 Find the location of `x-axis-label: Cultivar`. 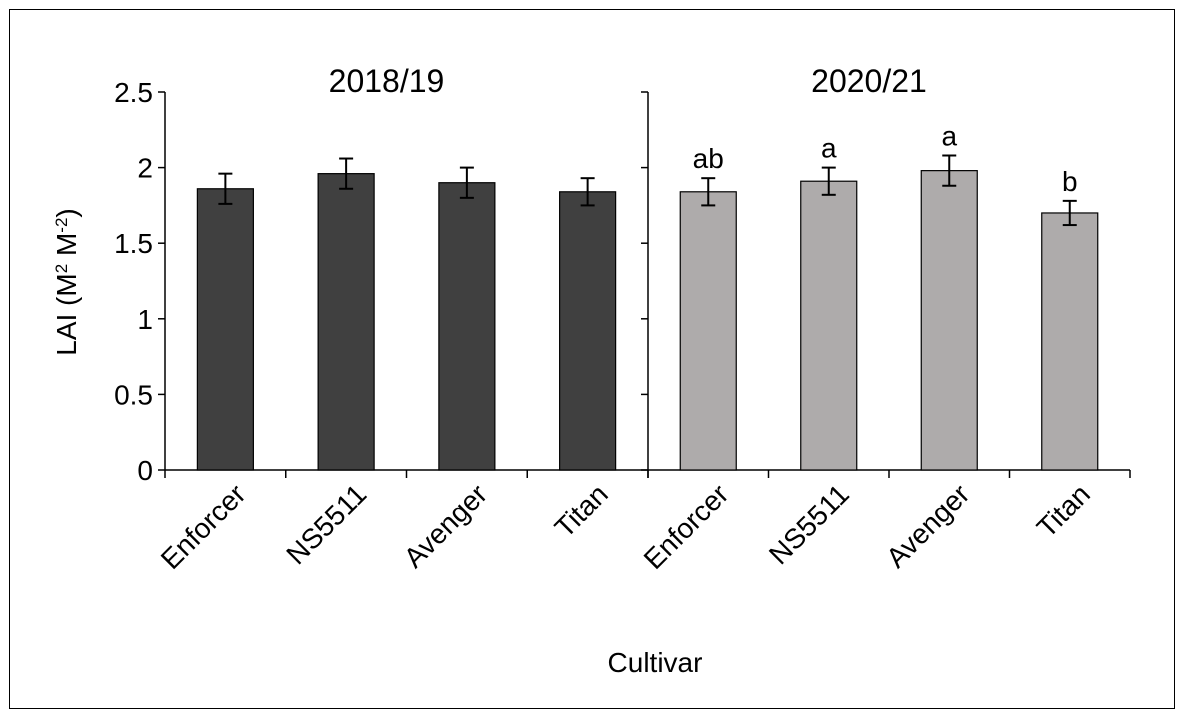

x-axis-label: Cultivar is located at coordinates (655, 662).